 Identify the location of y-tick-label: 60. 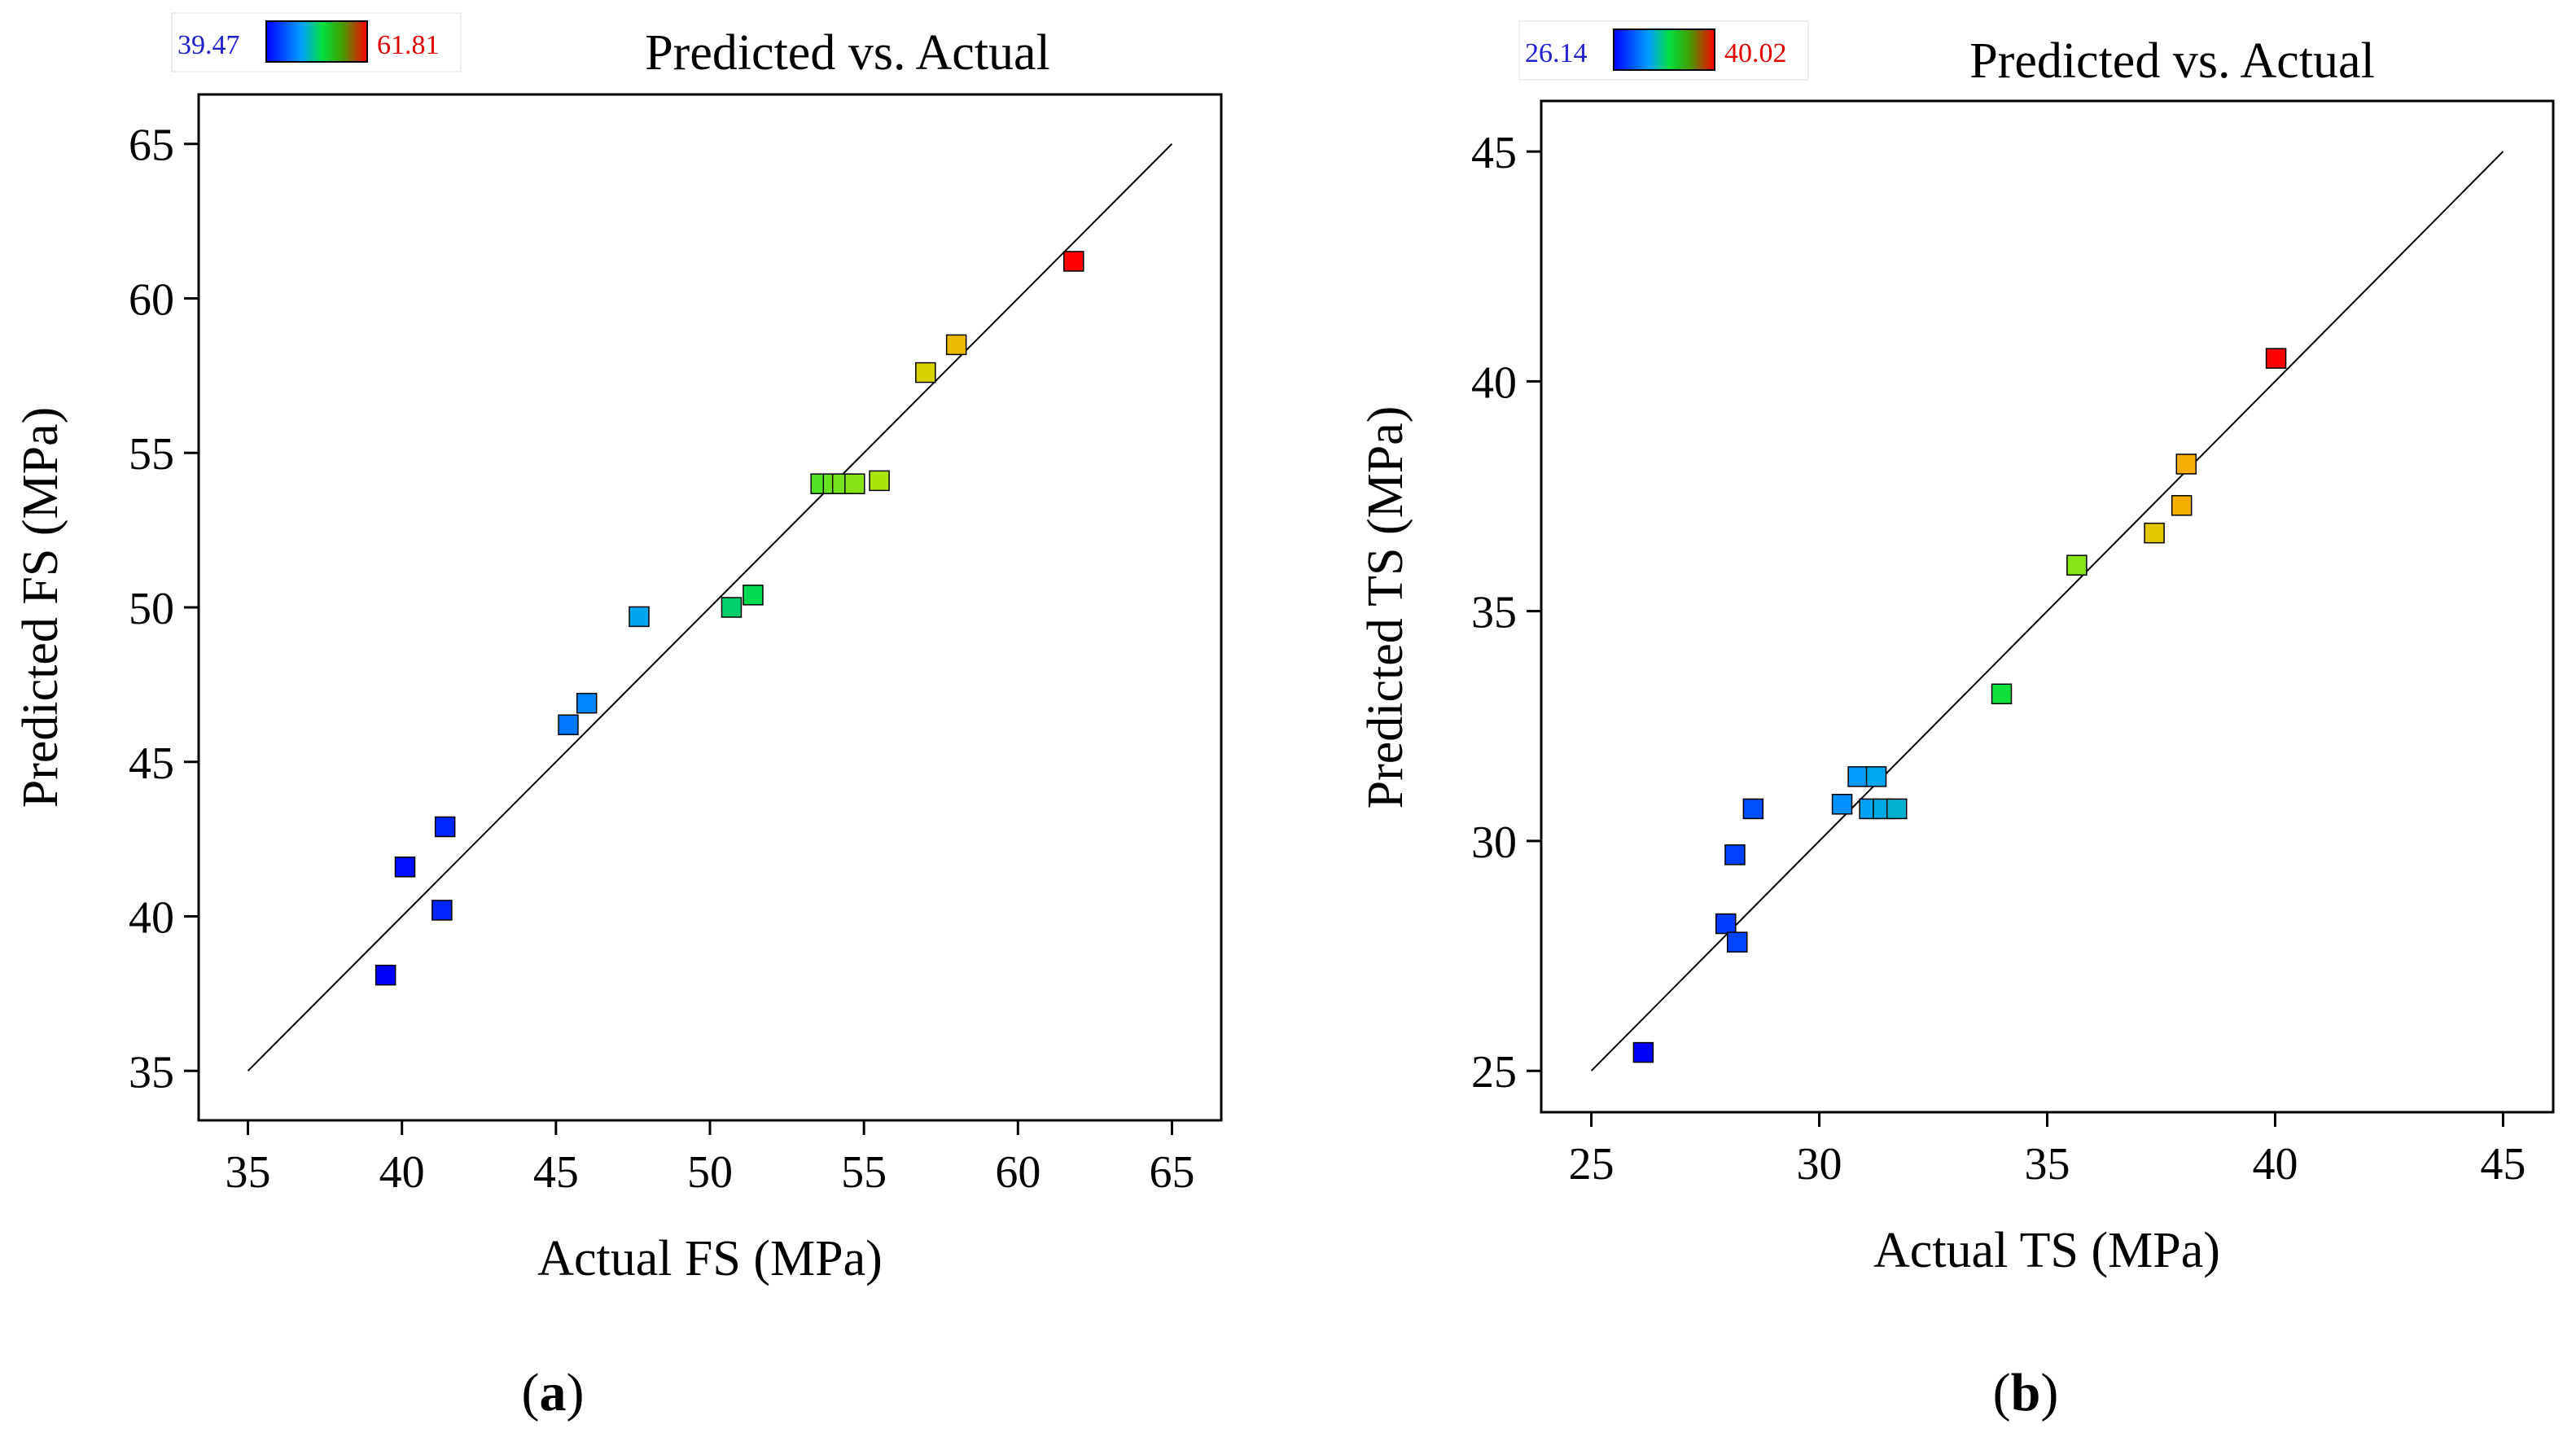
(151, 299).